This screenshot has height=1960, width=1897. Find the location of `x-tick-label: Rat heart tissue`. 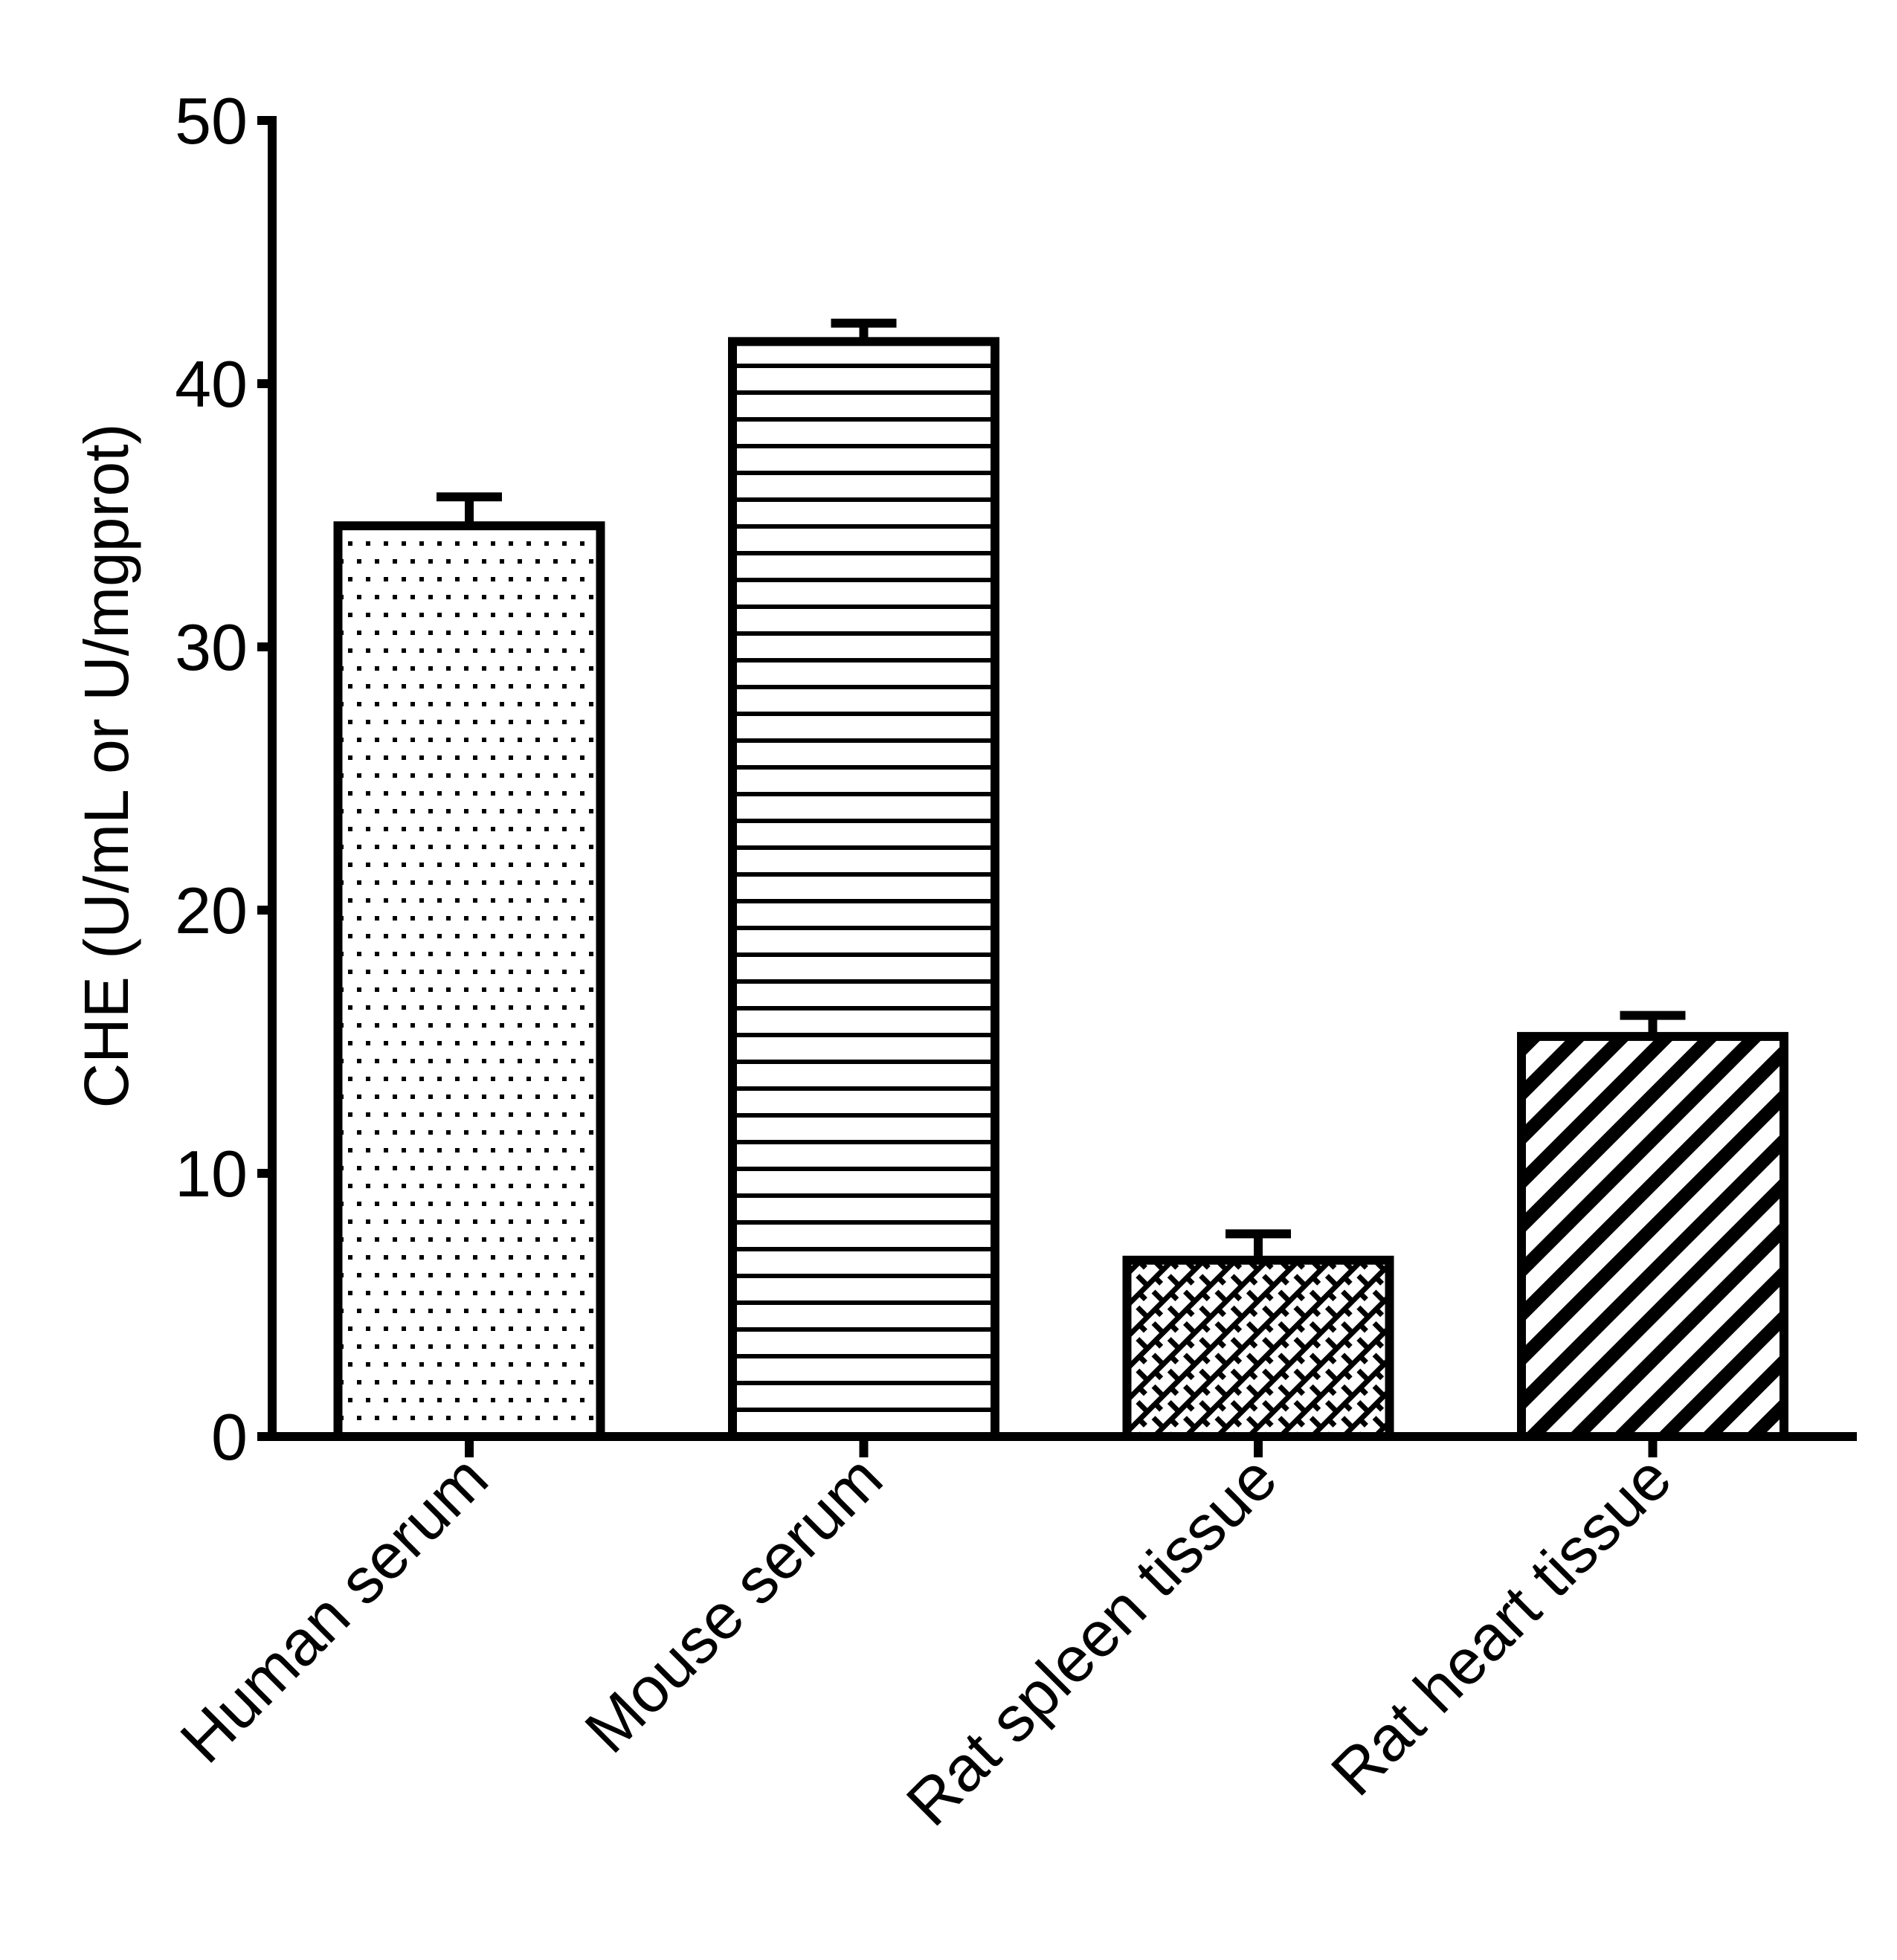

x-tick-label: Rat heart tissue is located at coordinates (1501, 1626).